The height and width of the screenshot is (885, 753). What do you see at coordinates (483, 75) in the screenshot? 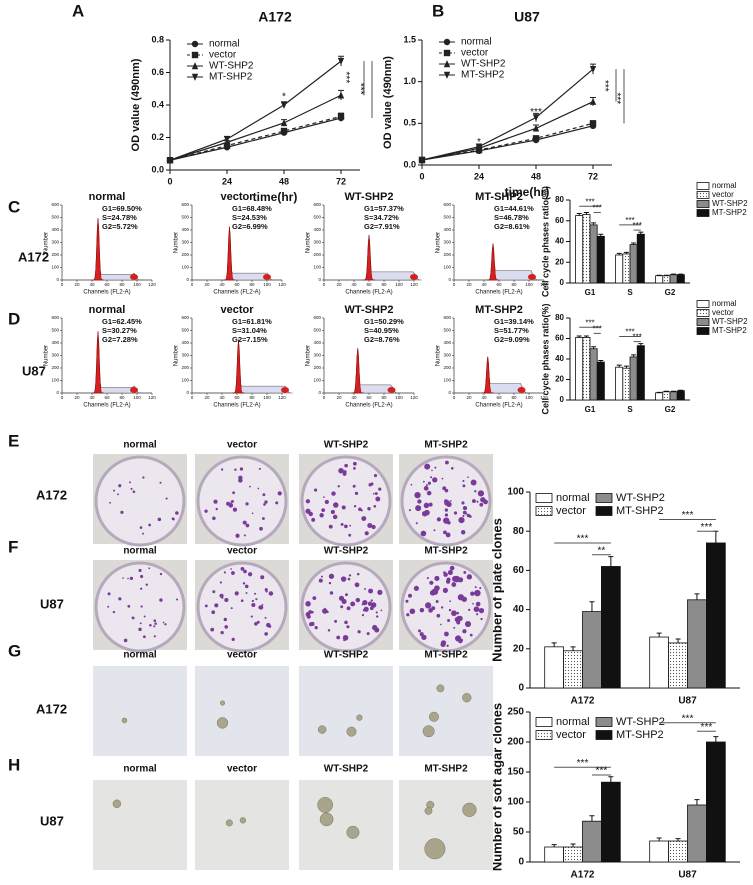
I see `legend-label: MT-SHP2` at bounding box center [483, 75].